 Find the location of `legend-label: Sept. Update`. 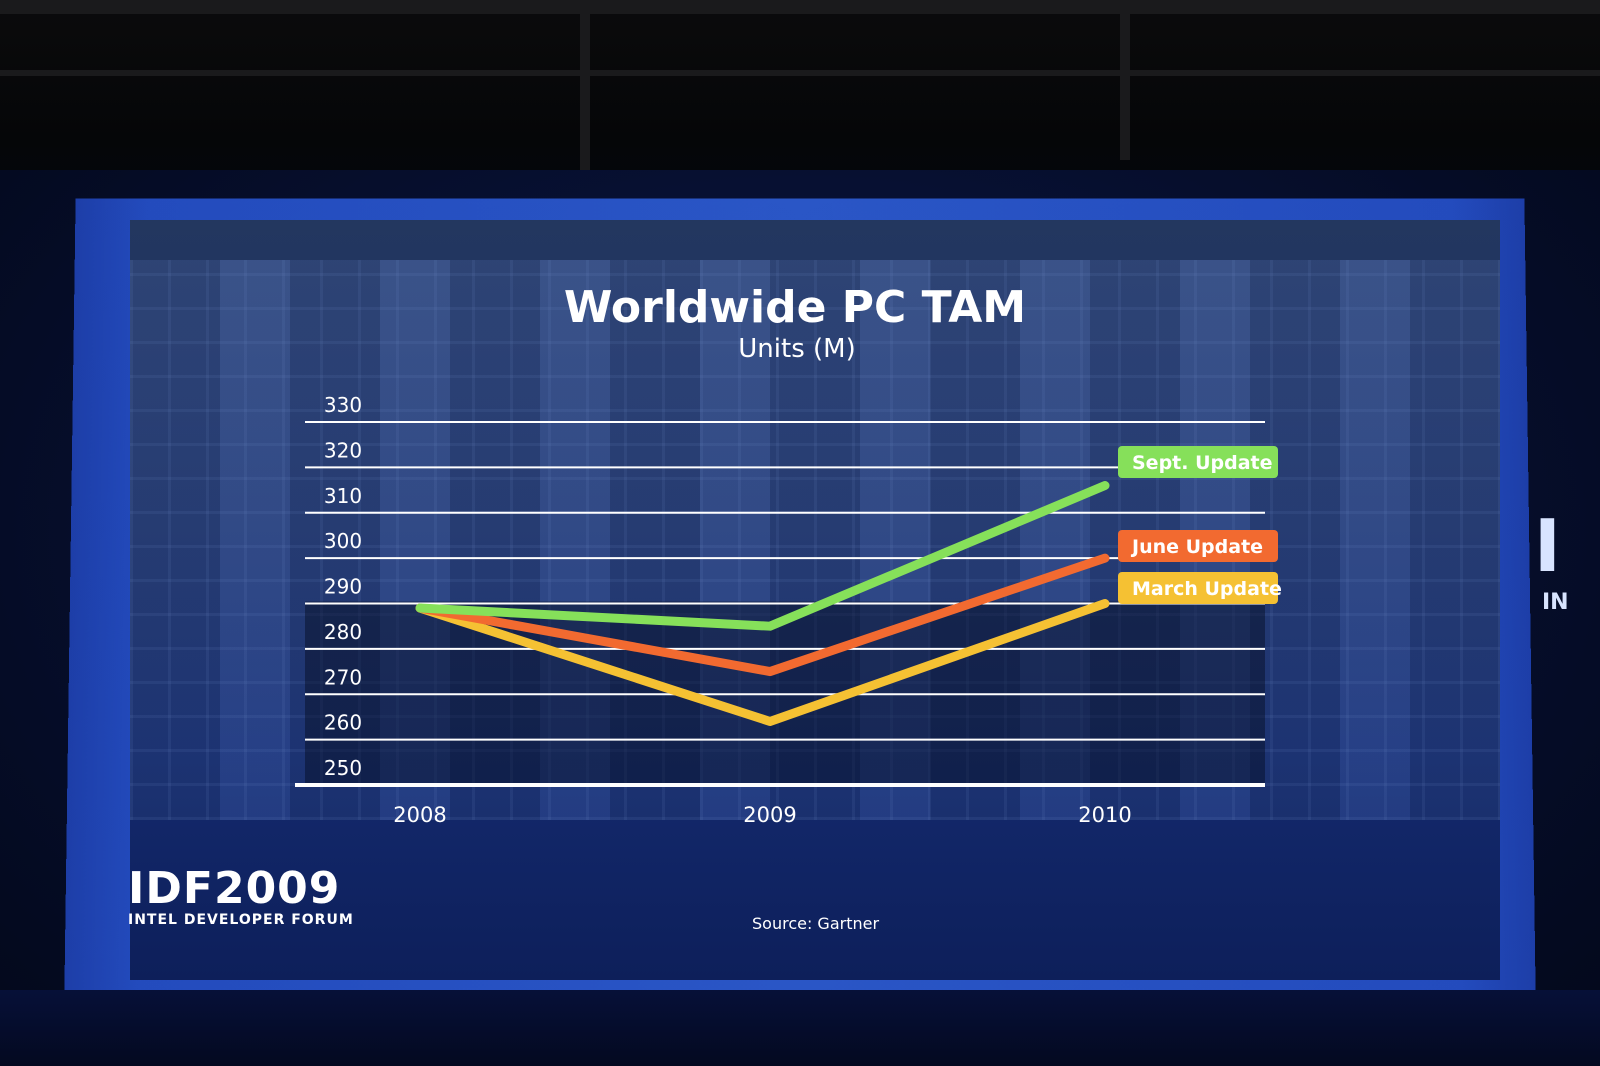

legend-label: Sept. Update is located at coordinates (1202, 463).